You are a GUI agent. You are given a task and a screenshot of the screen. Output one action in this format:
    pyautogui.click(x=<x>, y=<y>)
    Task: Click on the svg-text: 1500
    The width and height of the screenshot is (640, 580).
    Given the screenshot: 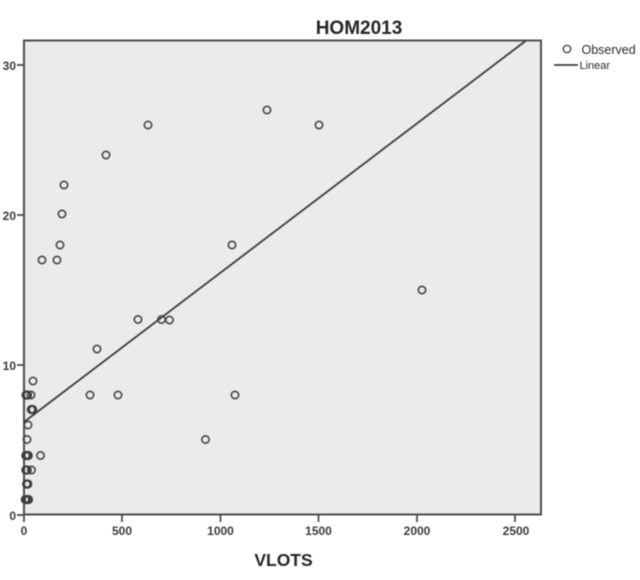 What is the action you would take?
    pyautogui.click(x=318, y=531)
    